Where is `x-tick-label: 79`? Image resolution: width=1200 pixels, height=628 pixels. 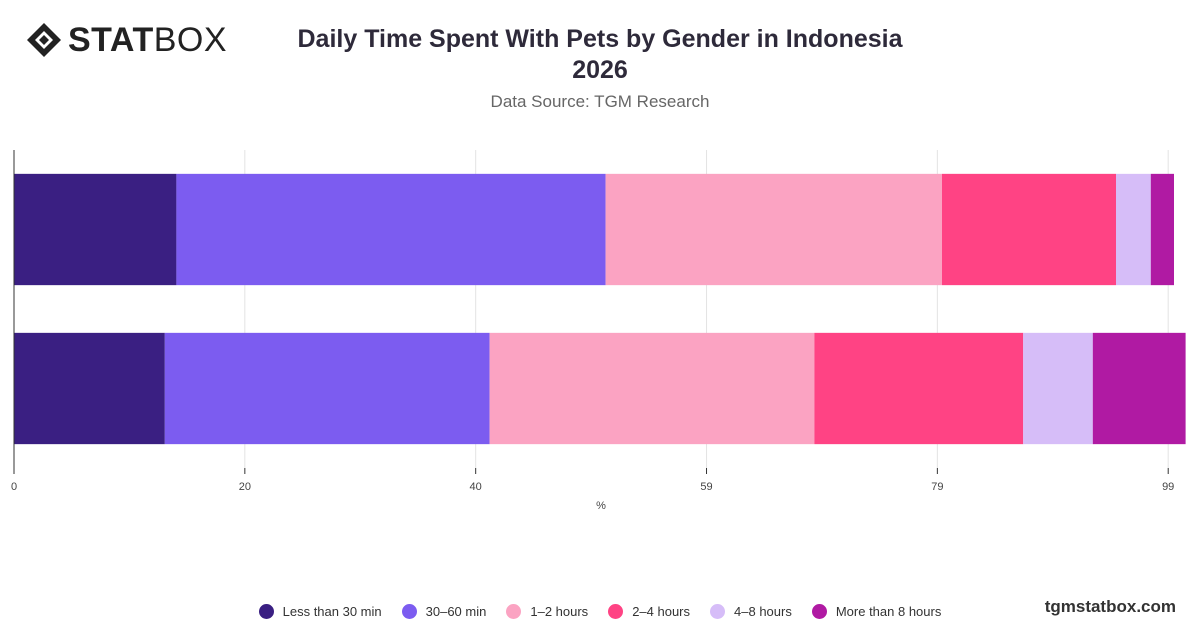 x-tick-label: 79 is located at coordinates (937, 487).